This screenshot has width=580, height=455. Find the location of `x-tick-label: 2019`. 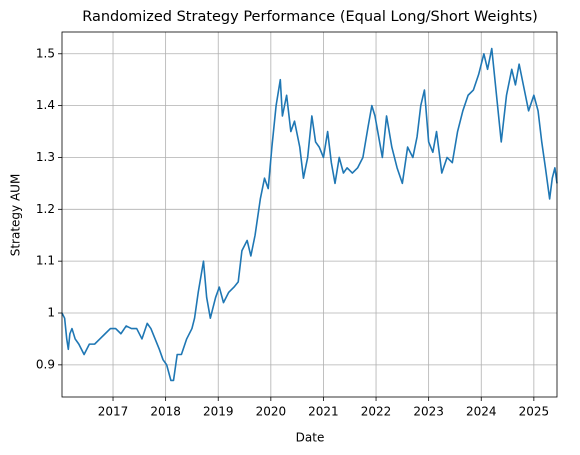

x-tick-label: 2019 is located at coordinates (218, 412).